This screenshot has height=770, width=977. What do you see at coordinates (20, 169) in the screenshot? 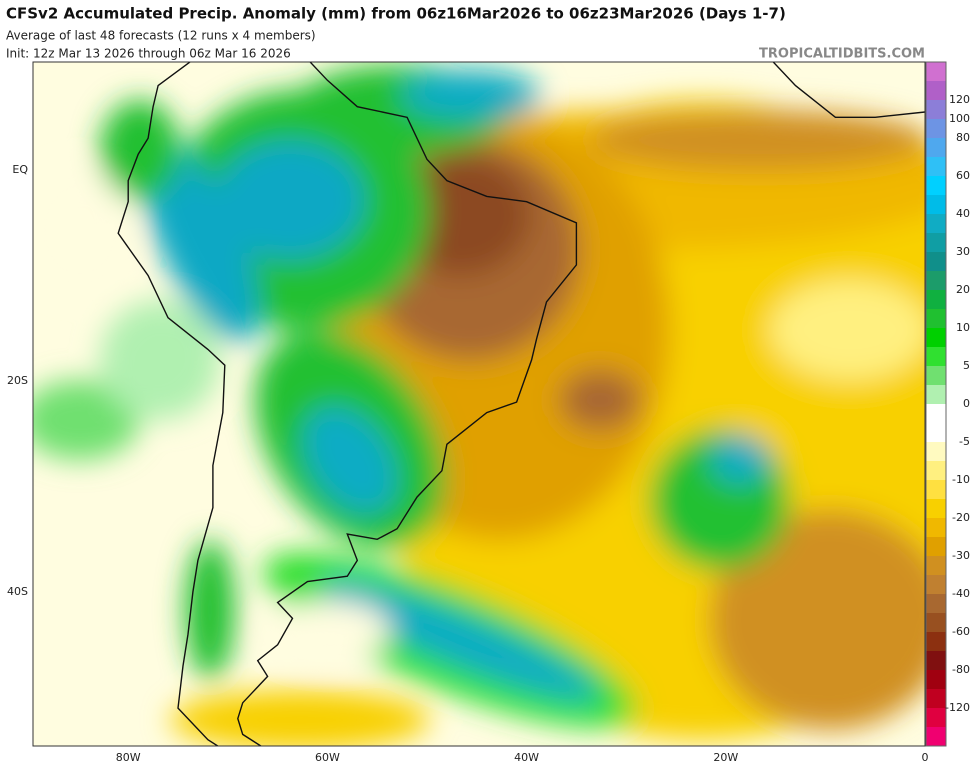
I see `lat-label: EQ` at bounding box center [20, 169].